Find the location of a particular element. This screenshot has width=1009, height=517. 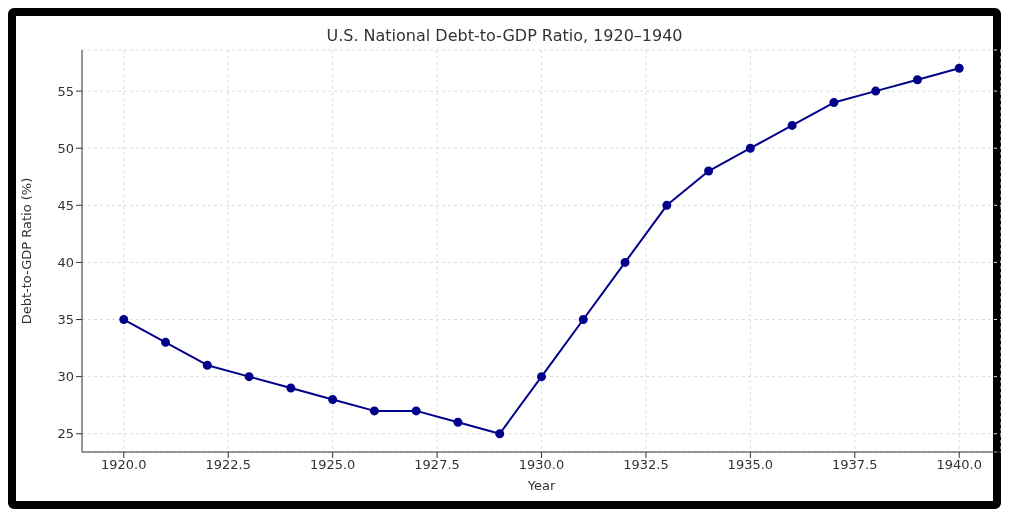

x-tick-label: 1935.0 is located at coordinates (750, 465).